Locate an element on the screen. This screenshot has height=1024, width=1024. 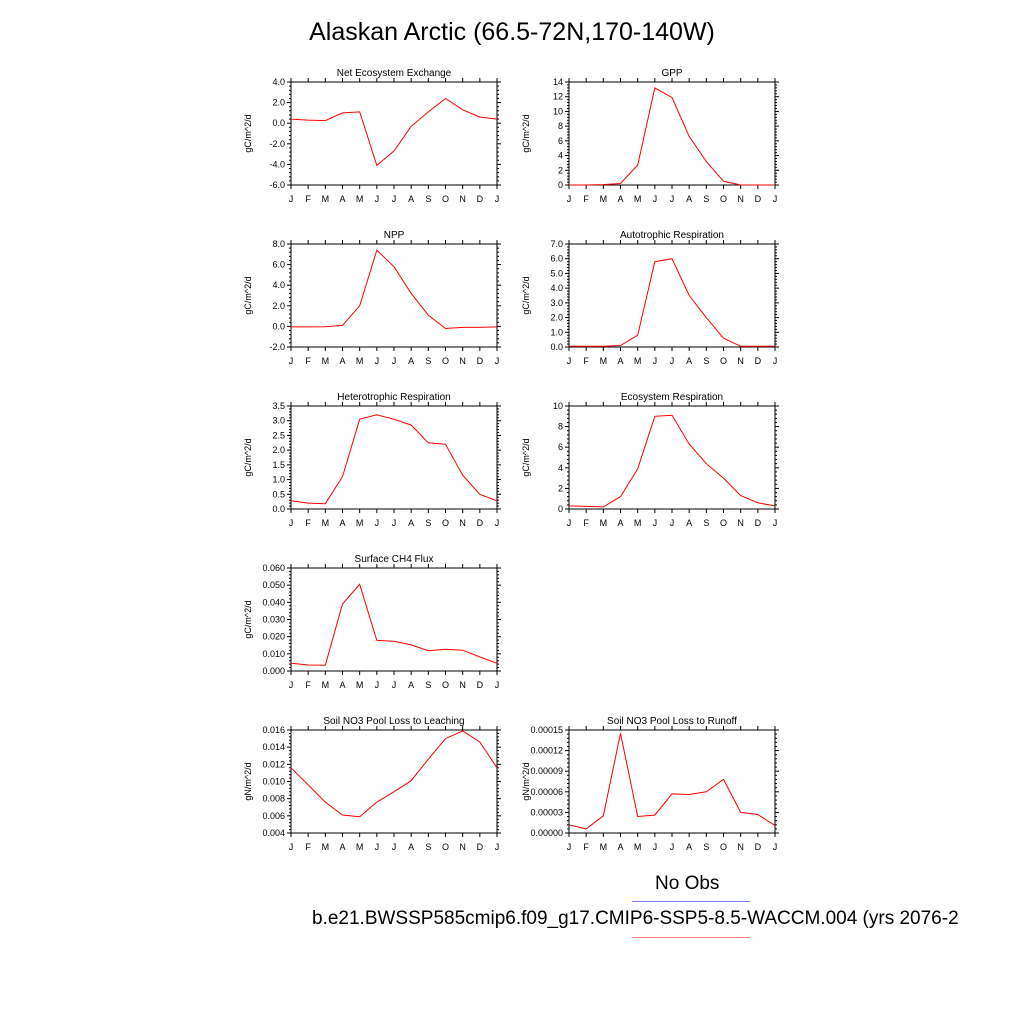
panel-title: Ecosystem Respiration is located at coordinates (672, 397).